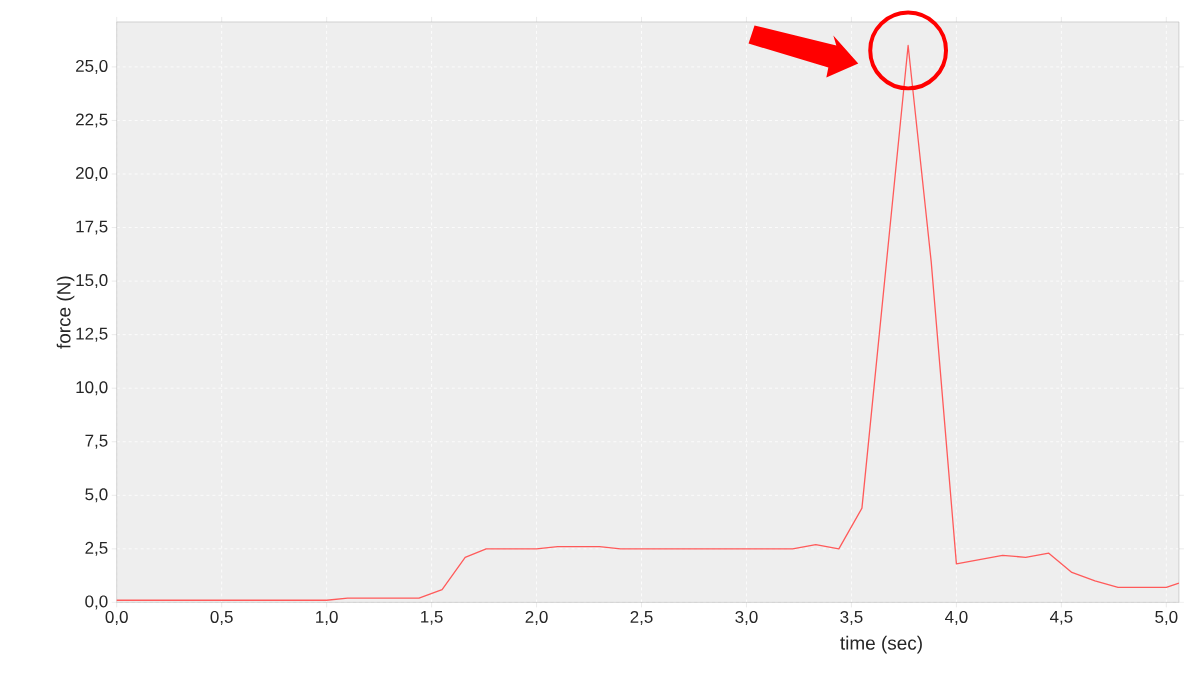  What do you see at coordinates (851, 617) in the screenshot?
I see `x-tick-label: 3,5` at bounding box center [851, 617].